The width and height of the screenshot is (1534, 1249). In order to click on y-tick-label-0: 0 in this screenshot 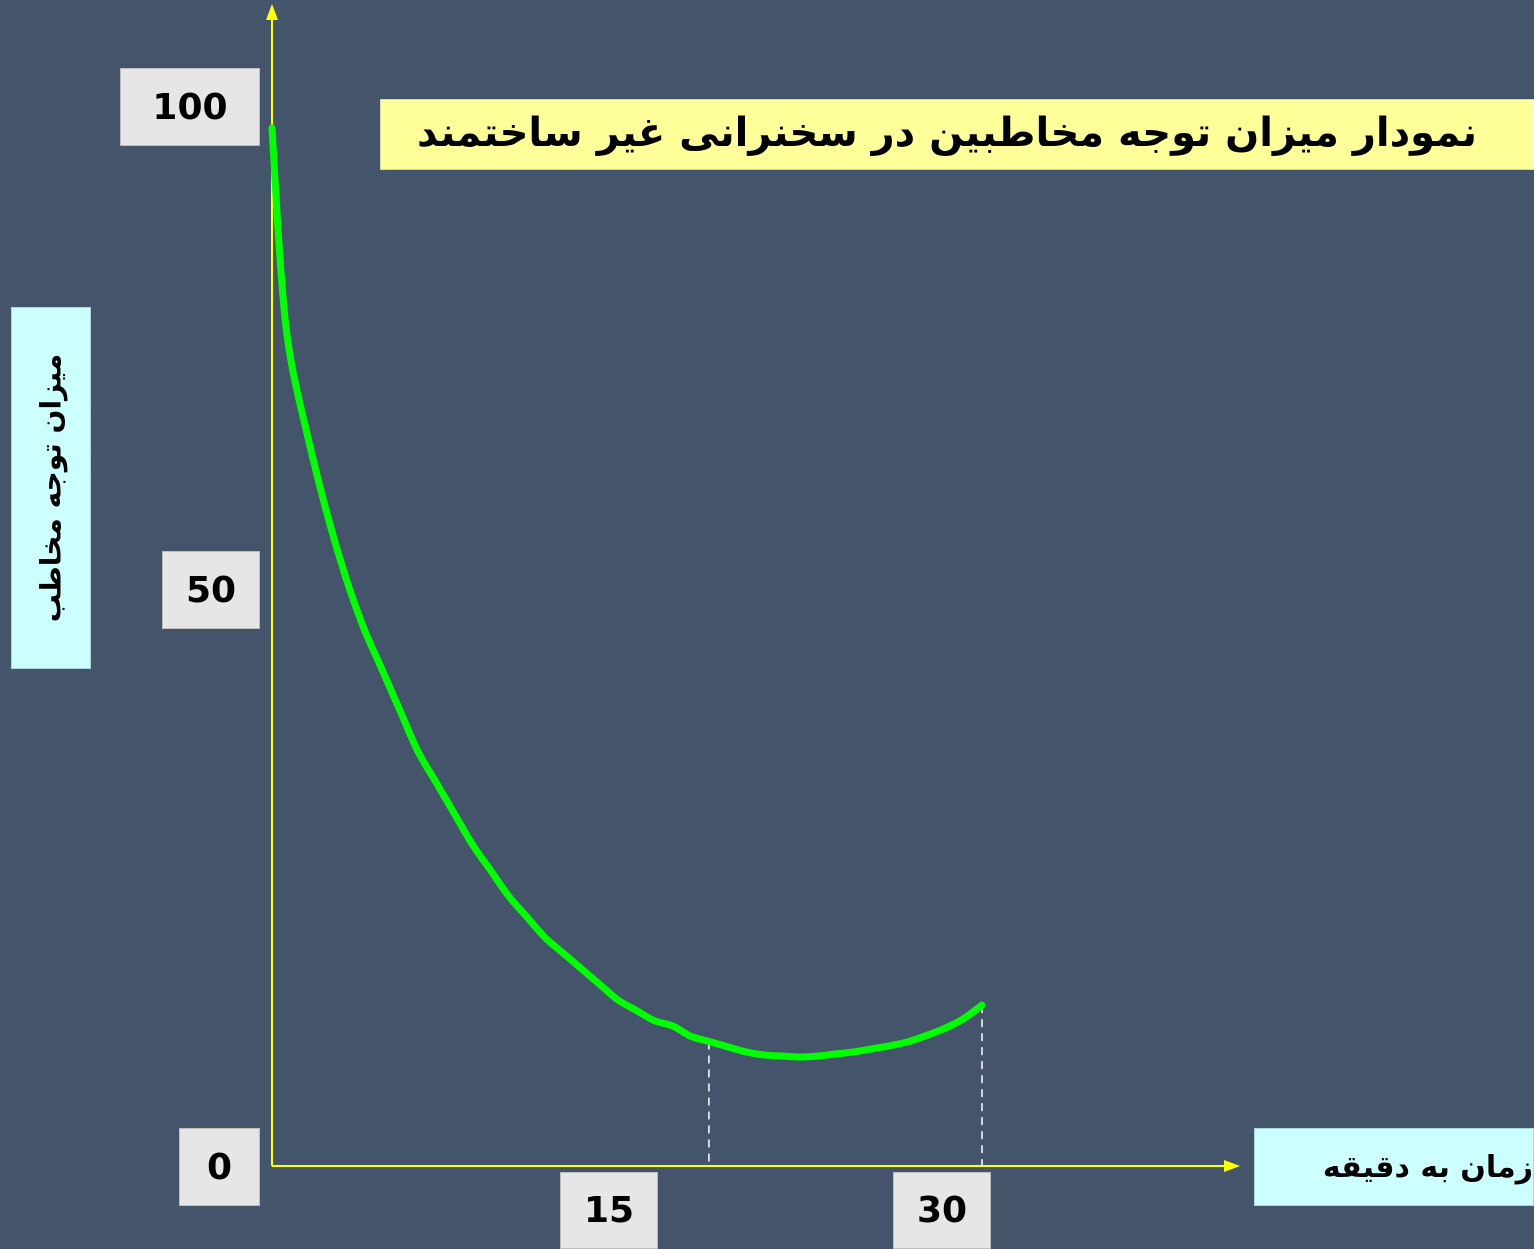, I will do `click(219, 1167)`.